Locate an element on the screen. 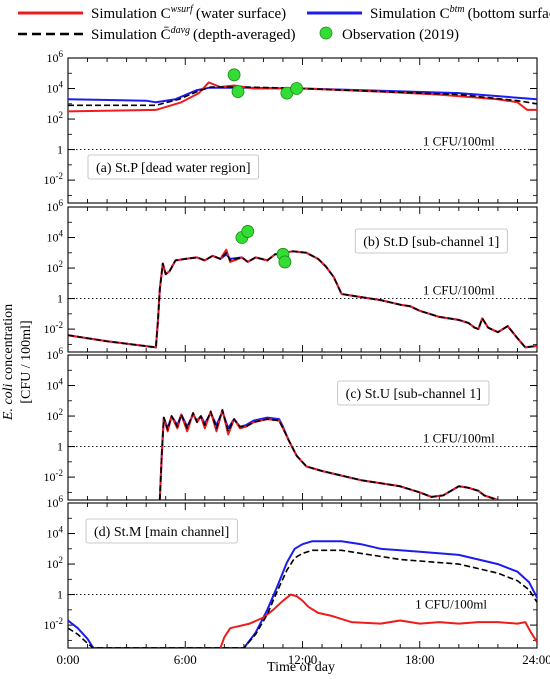  y-axis-label: E. coli concentration [CFU / 100ml] is located at coordinates (17, 362).